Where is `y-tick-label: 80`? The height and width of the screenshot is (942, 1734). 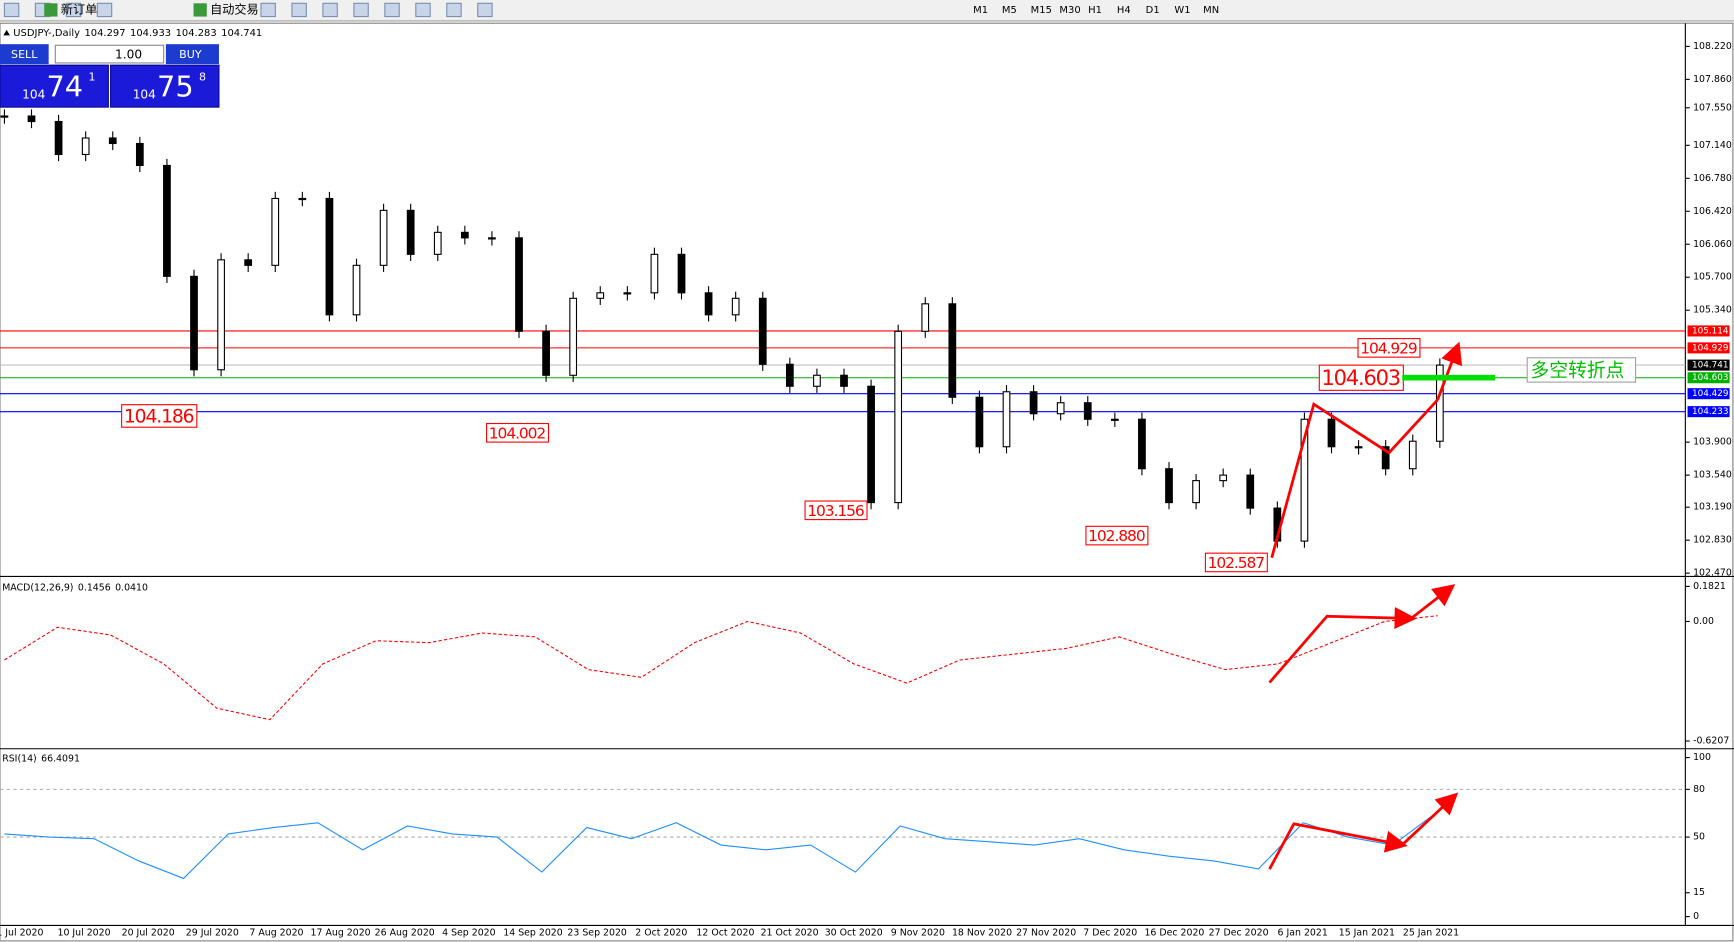 y-tick-label: 80 is located at coordinates (1699, 789).